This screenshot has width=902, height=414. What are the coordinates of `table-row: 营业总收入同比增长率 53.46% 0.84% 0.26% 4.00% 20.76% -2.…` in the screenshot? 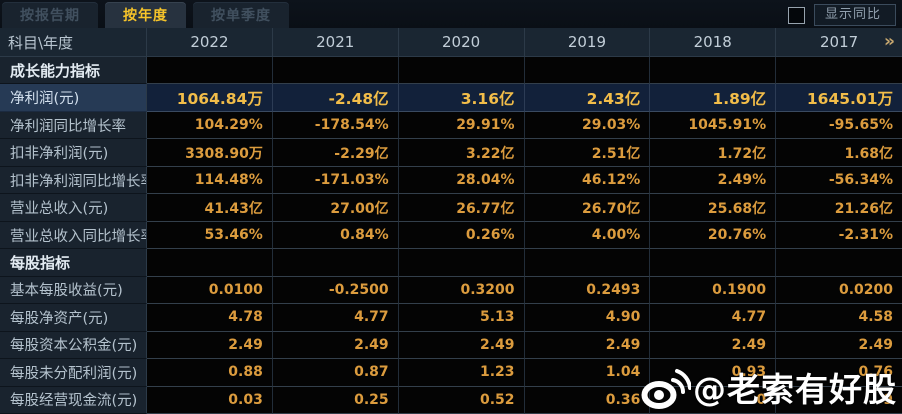 It's located at (451, 235).